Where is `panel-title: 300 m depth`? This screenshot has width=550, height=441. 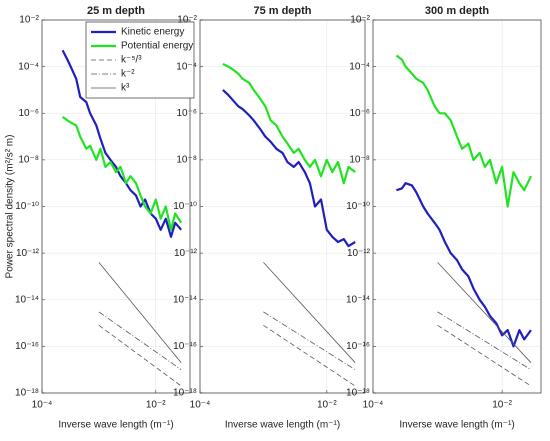
panel-title: 300 m depth is located at coordinates (457, 11).